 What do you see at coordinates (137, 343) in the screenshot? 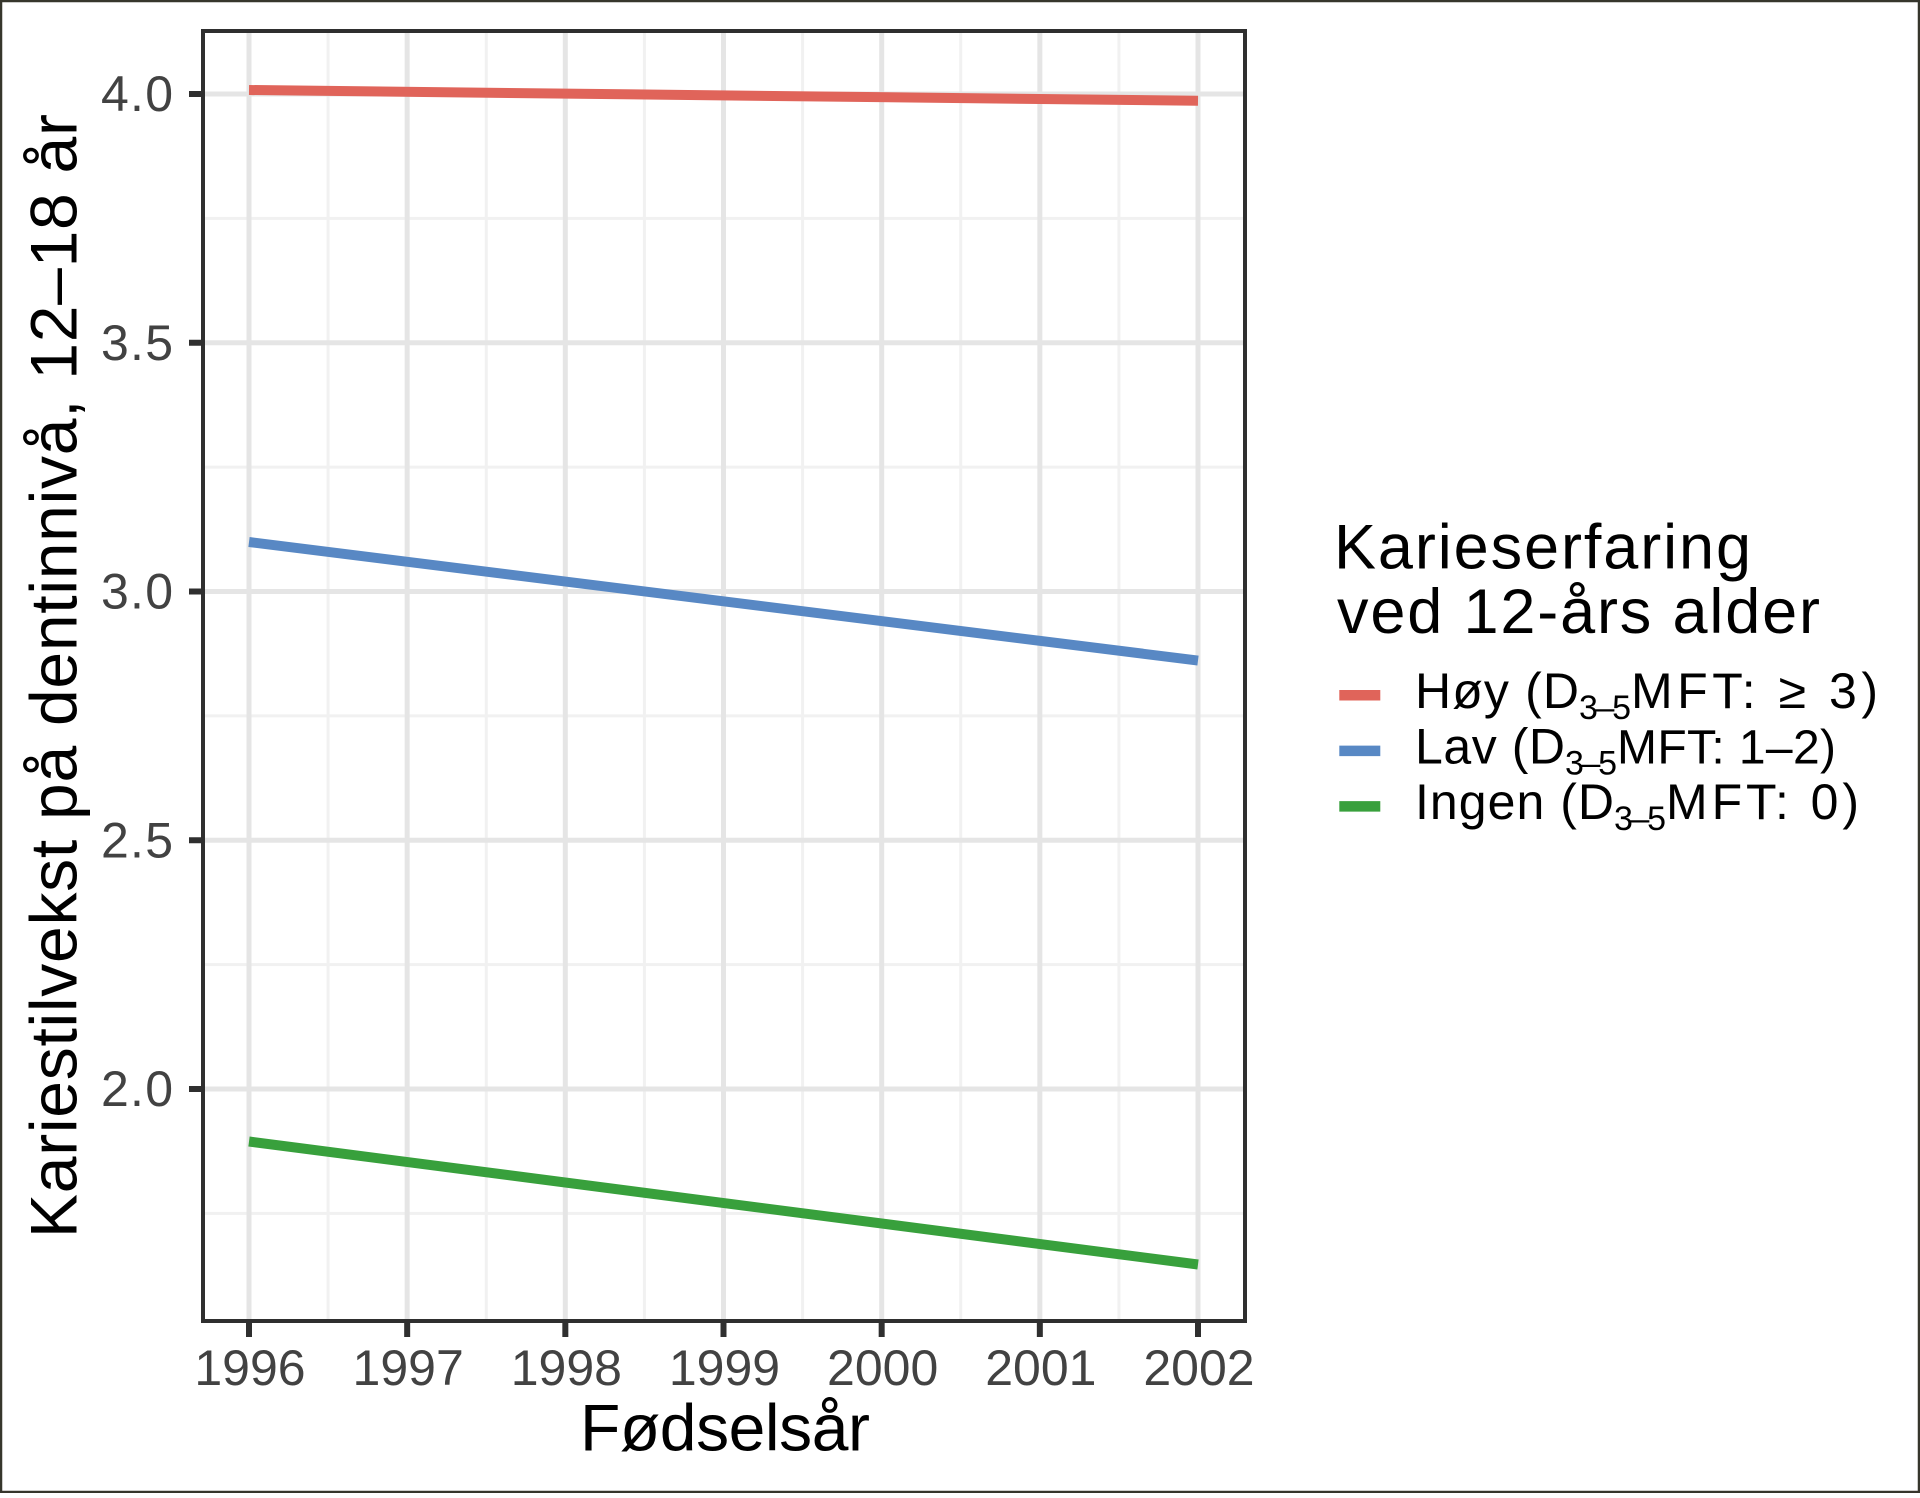
I see `svg-text: 3.5` at bounding box center [137, 343].